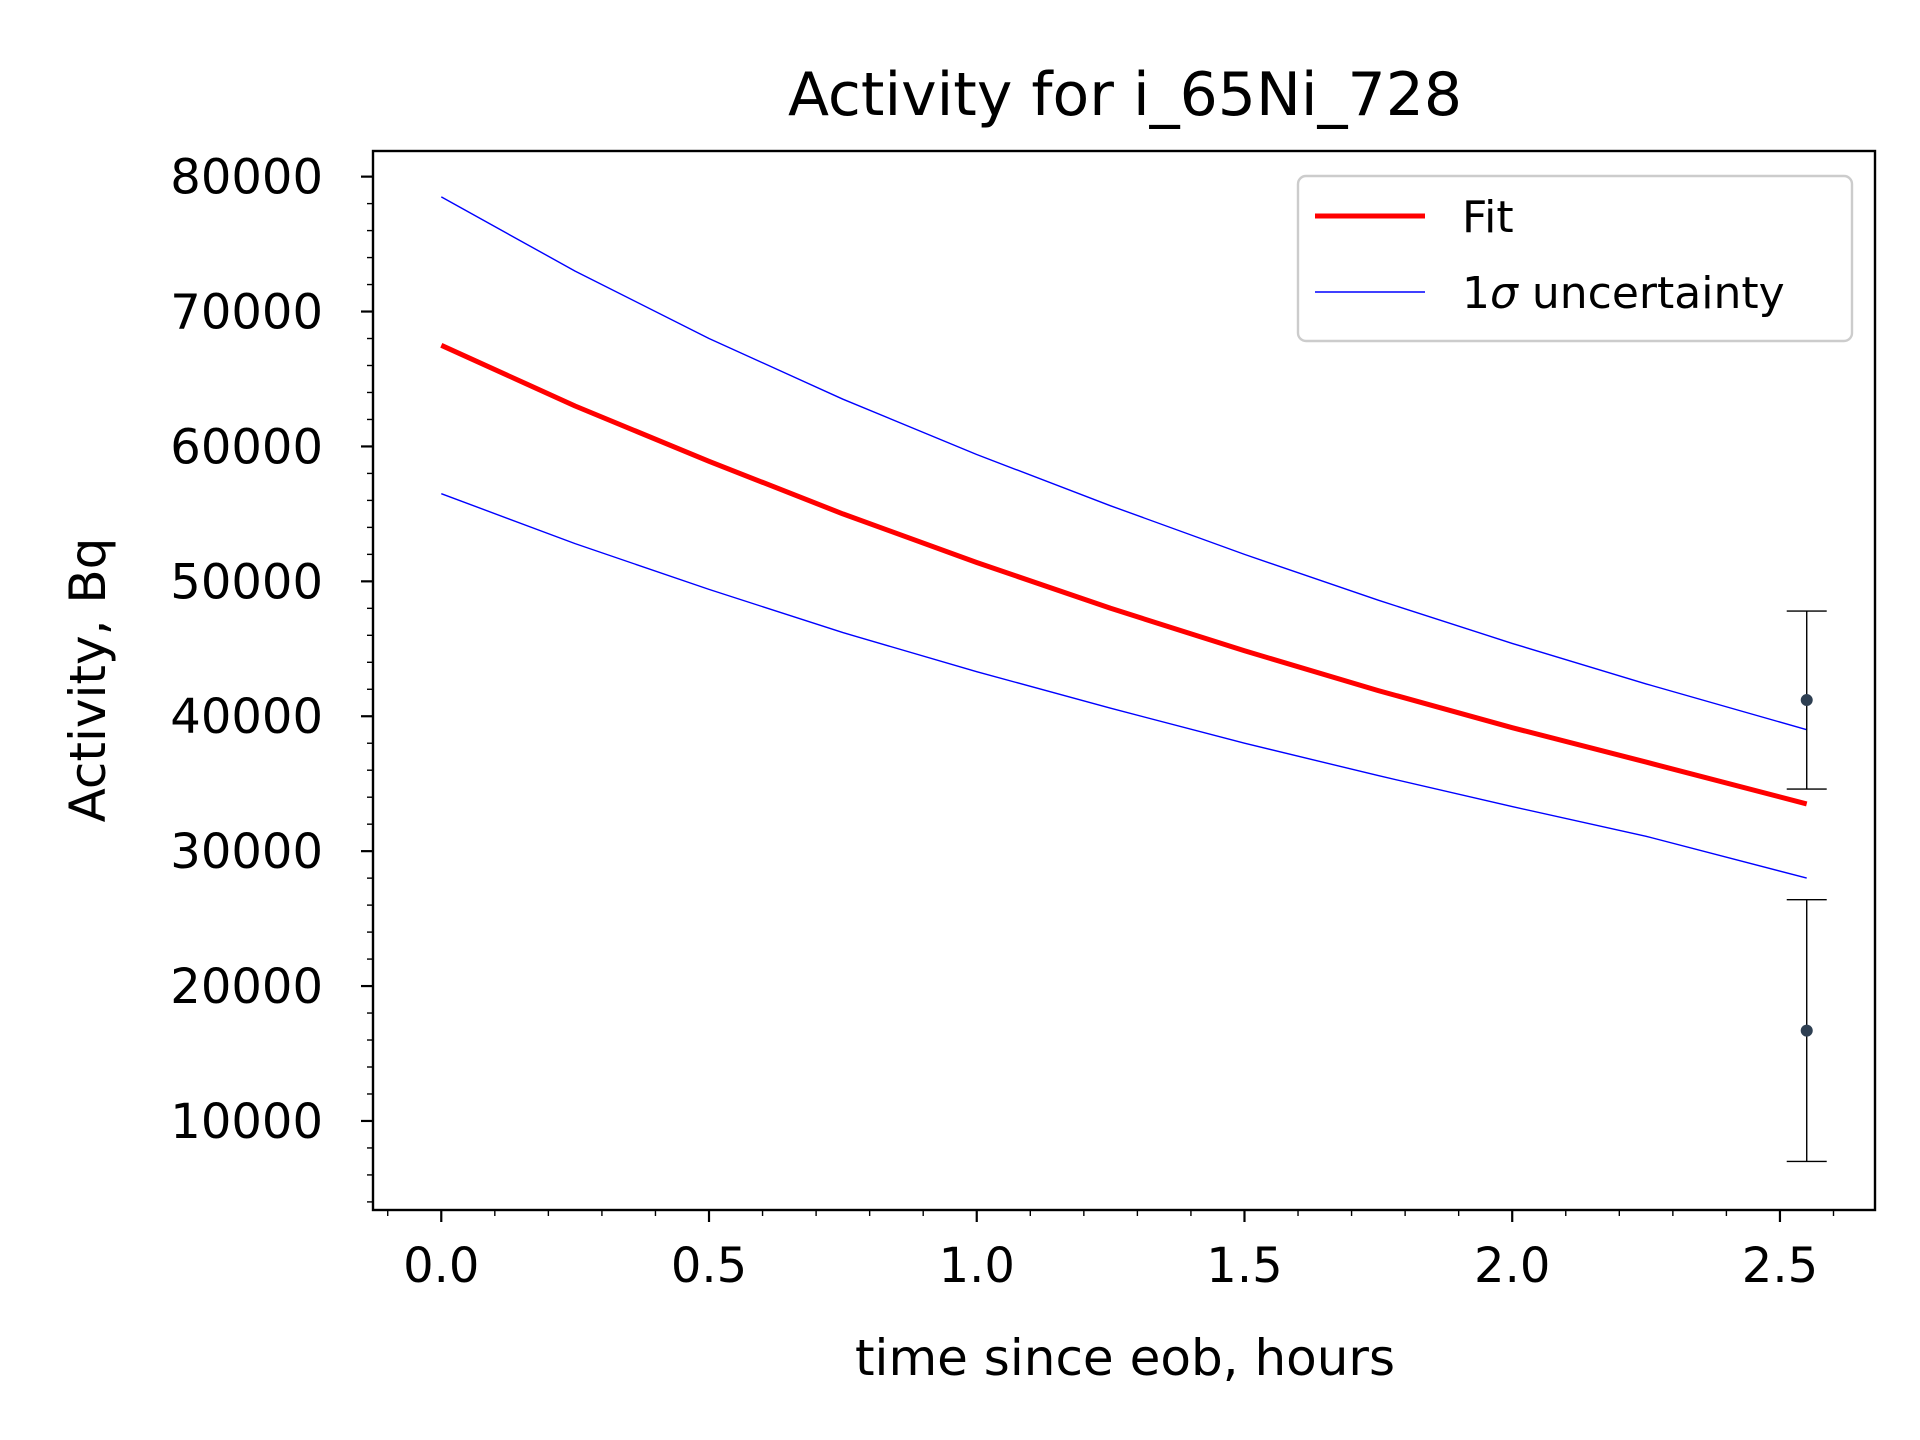  Describe the element at coordinates (246, 987) in the screenshot. I see `y-tick-label: 20000` at that location.